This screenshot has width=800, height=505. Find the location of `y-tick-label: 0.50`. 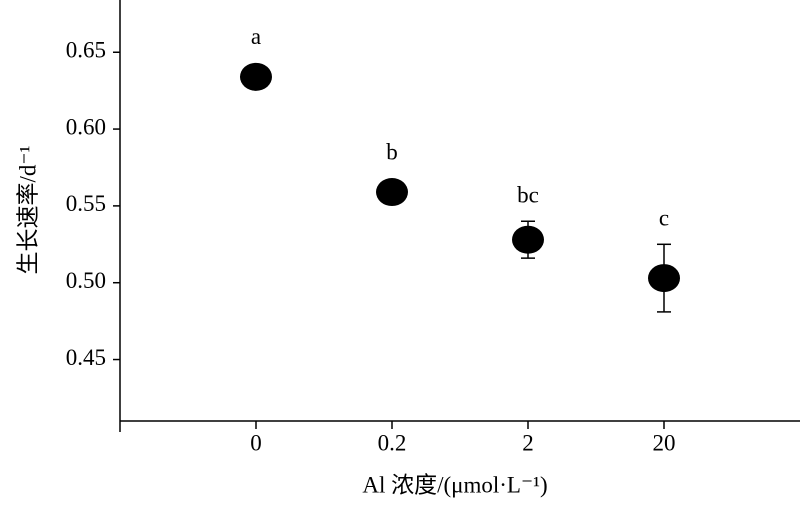

y-tick-label: 0.50 is located at coordinates (86, 280).